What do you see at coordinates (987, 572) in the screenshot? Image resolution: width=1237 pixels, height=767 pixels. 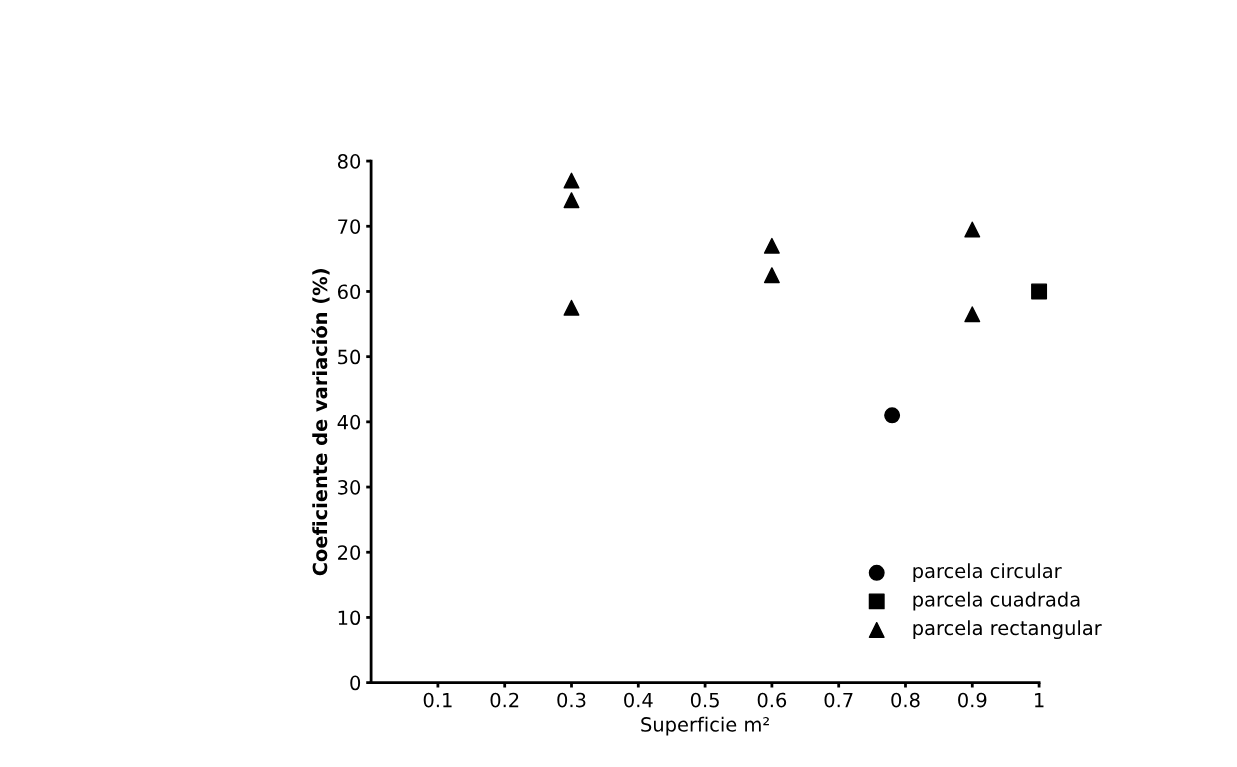 I see `legend-label: parcela circular` at bounding box center [987, 572].